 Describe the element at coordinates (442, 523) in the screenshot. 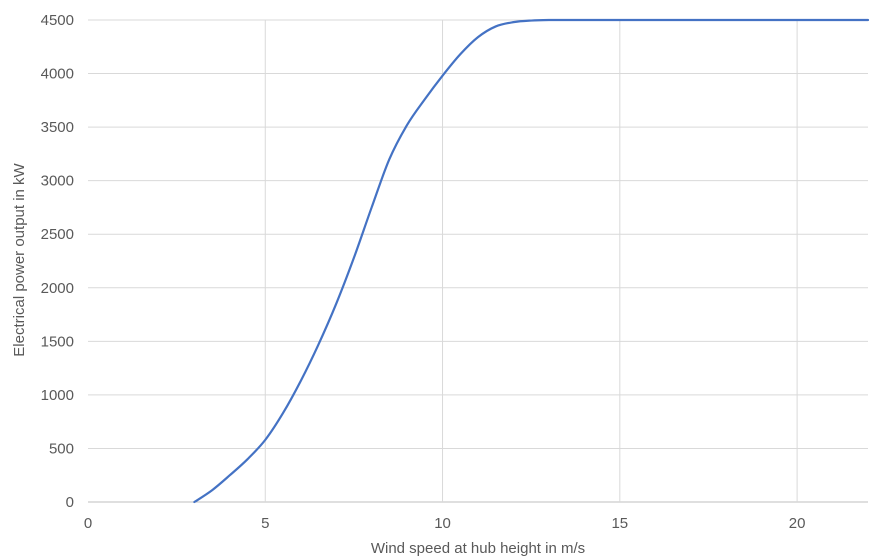

I see `x-tick-label-10: 10` at that location.